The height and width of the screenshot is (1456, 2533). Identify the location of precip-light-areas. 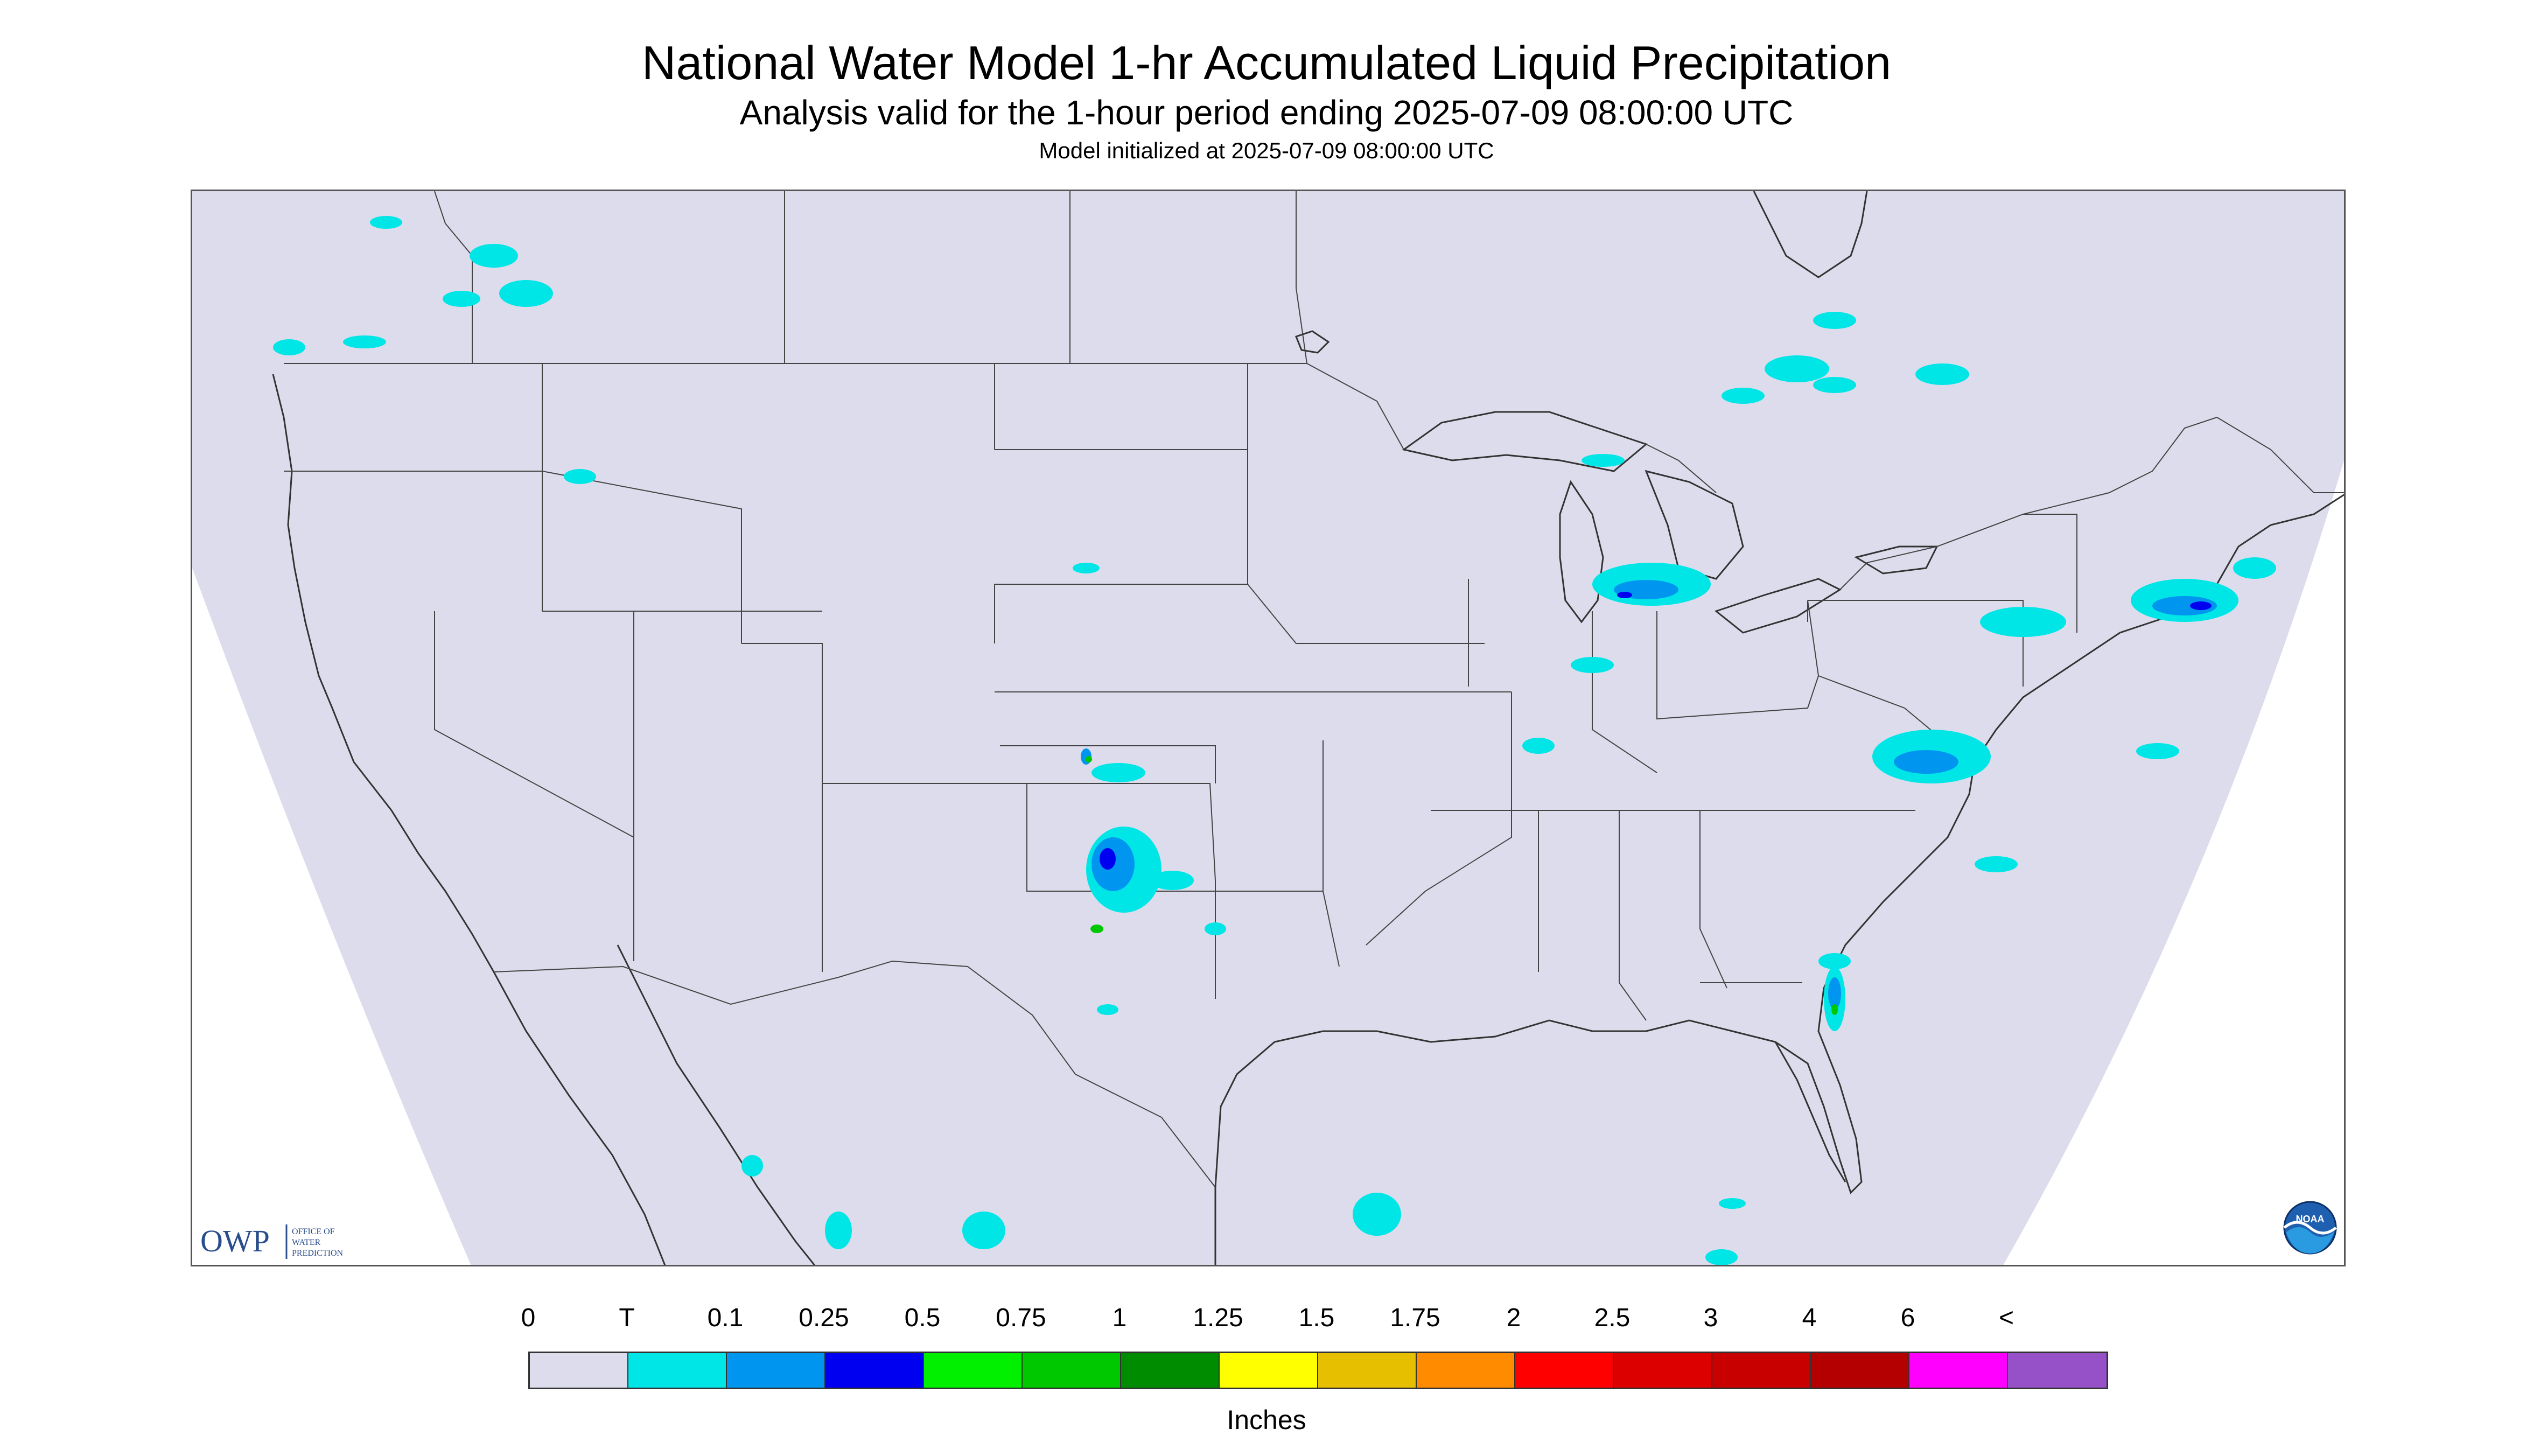
(1649, 795).